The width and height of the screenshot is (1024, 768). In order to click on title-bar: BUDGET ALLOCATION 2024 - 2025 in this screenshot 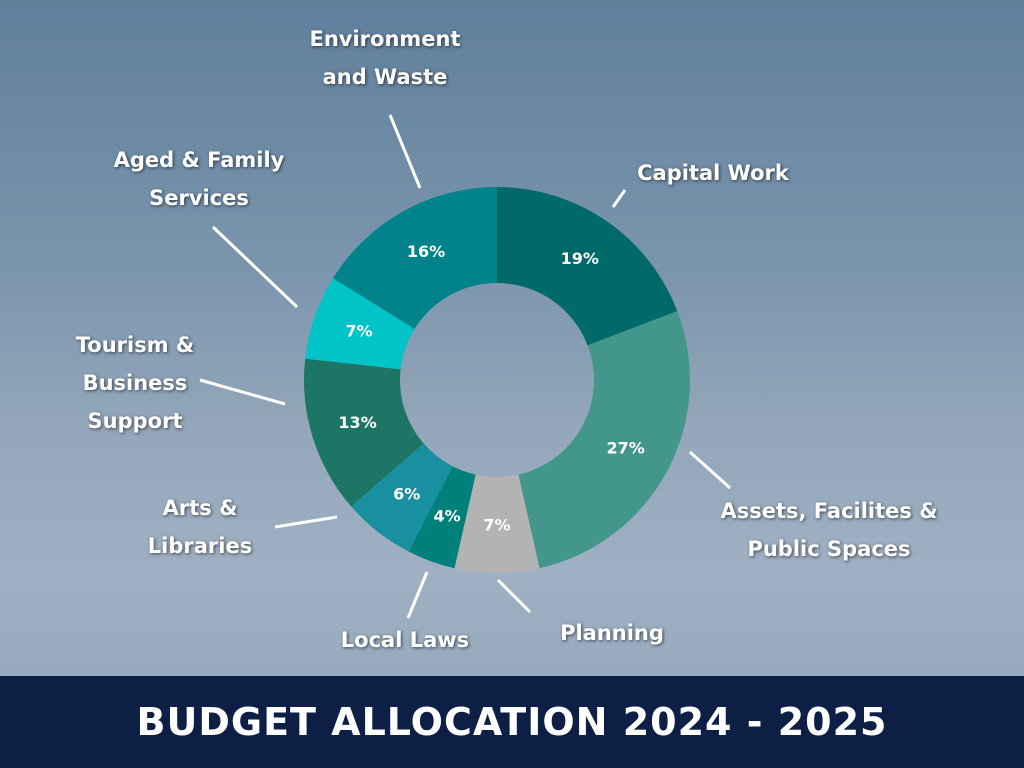, I will do `click(512, 722)`.